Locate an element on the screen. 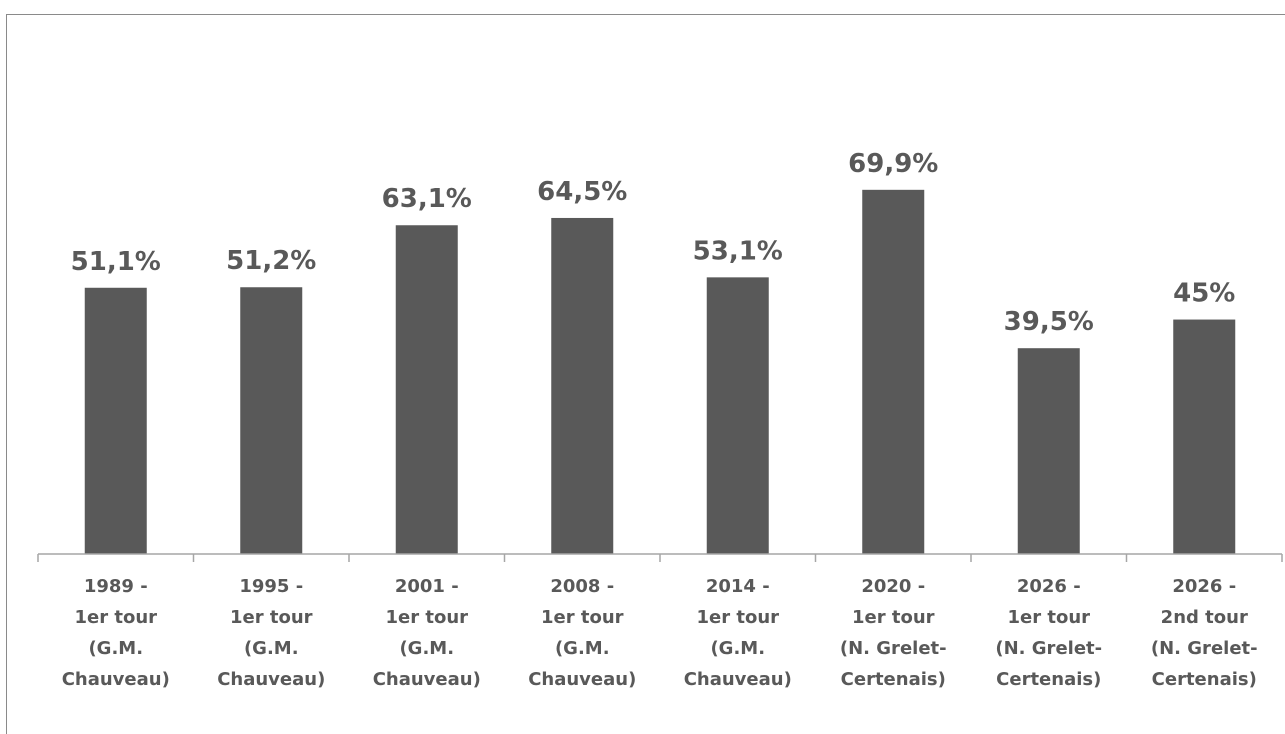  x-tick-label-line: 1995 - is located at coordinates (271, 586).